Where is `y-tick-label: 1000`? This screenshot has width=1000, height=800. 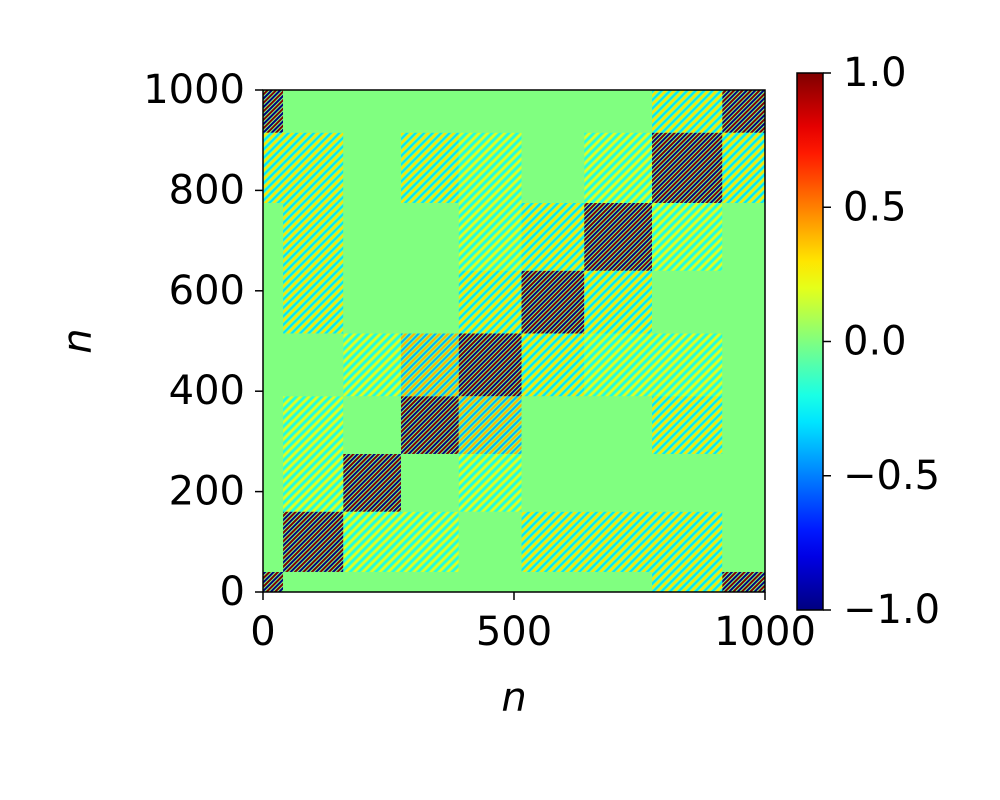 y-tick-label: 1000 is located at coordinates (194, 90).